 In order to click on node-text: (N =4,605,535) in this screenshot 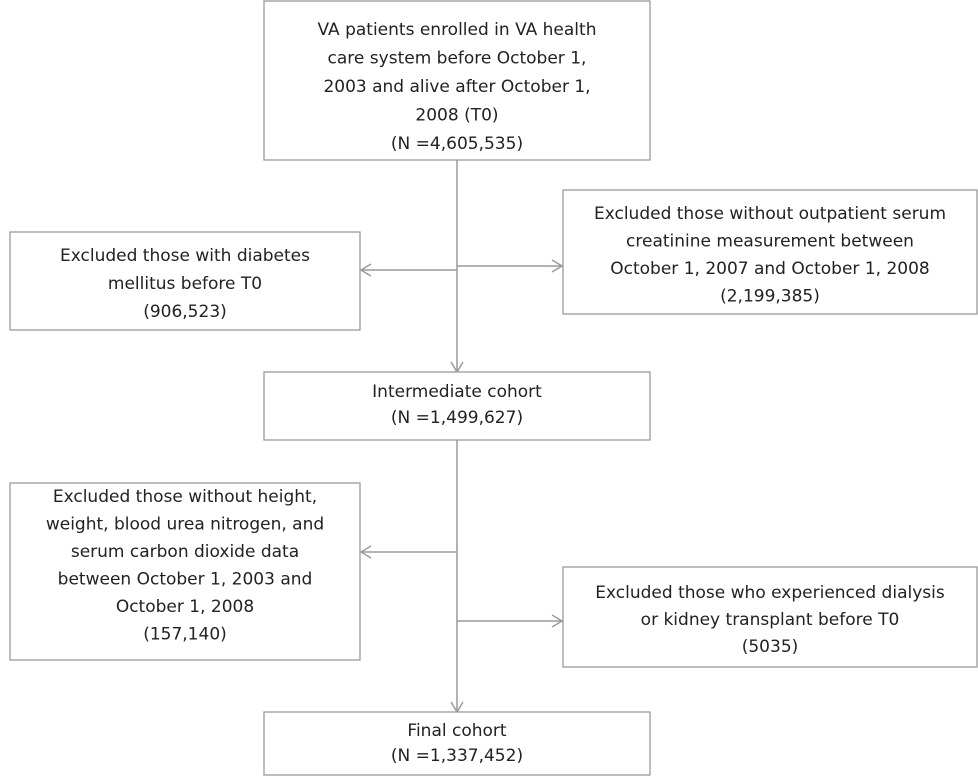, I will do `click(457, 144)`.